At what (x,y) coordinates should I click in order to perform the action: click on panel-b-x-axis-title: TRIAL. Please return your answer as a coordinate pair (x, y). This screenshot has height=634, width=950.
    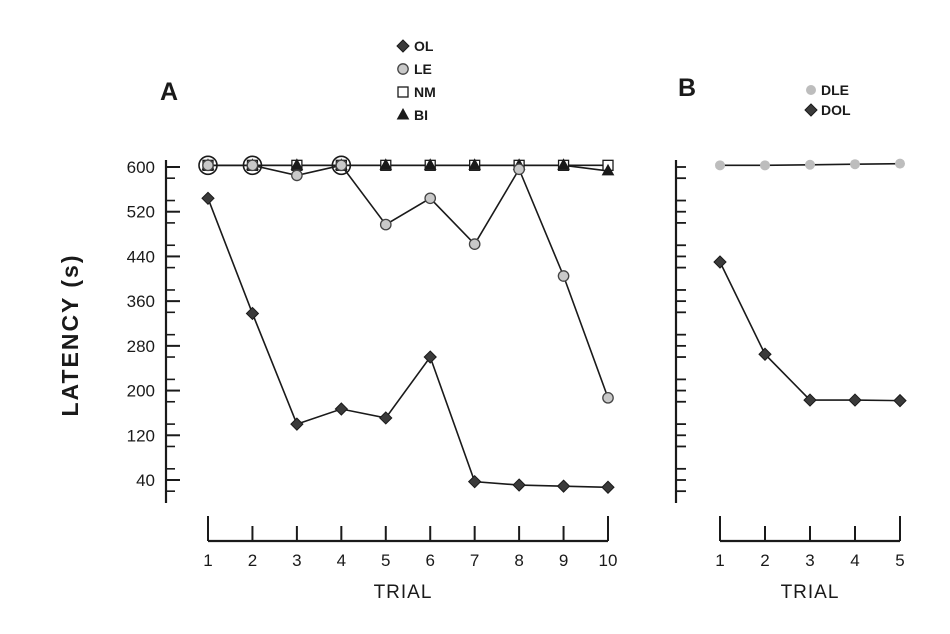
    Looking at the image, I should click on (810, 592).